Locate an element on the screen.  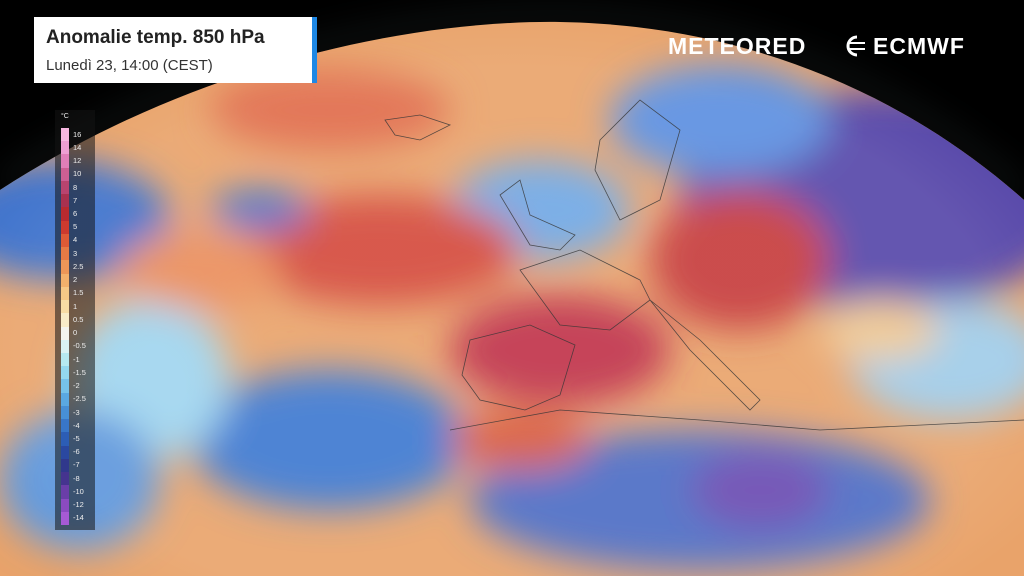
legend-unit: °C is located at coordinates (65, 116).